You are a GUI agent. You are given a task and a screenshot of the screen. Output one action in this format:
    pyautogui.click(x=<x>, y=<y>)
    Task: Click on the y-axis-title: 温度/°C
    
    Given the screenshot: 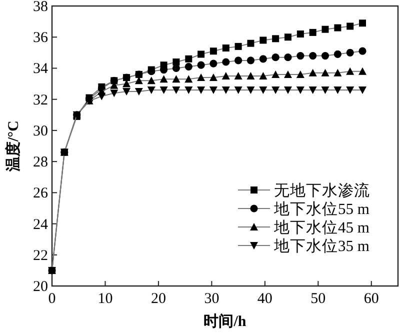 What is the action you would take?
    pyautogui.click(x=13, y=146)
    